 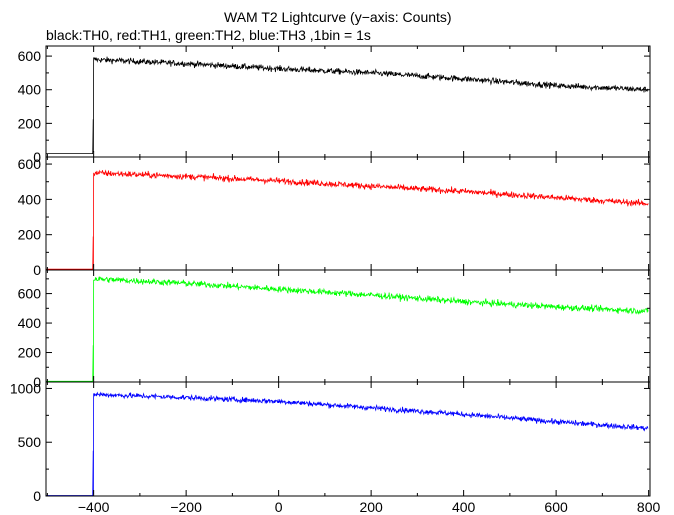 What do you see at coordinates (338, 17) in the screenshot?
I see `chart-title: WAM T2 Lightcurve (y−axis: Counts)` at bounding box center [338, 17].